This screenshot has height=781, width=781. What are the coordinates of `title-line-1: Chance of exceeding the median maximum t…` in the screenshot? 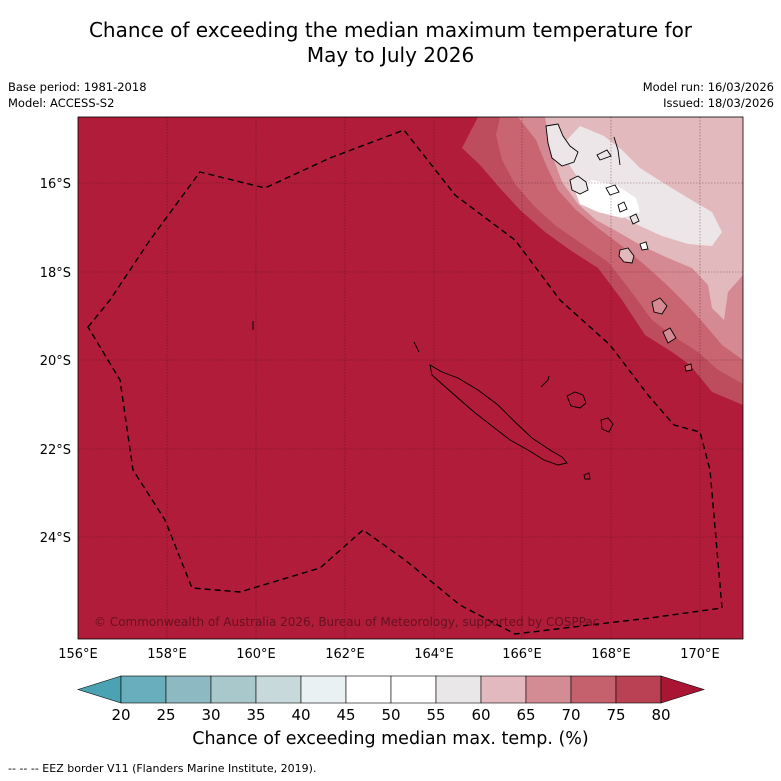 It's located at (390, 30).